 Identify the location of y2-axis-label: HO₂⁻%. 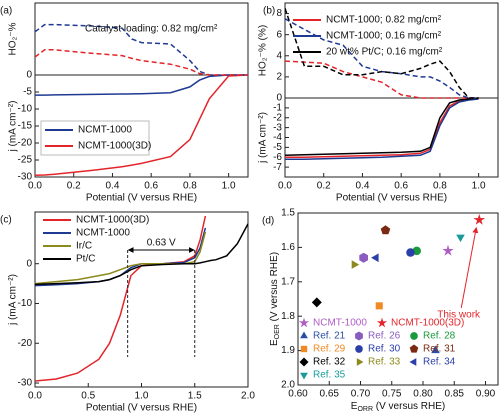
(13, 38).